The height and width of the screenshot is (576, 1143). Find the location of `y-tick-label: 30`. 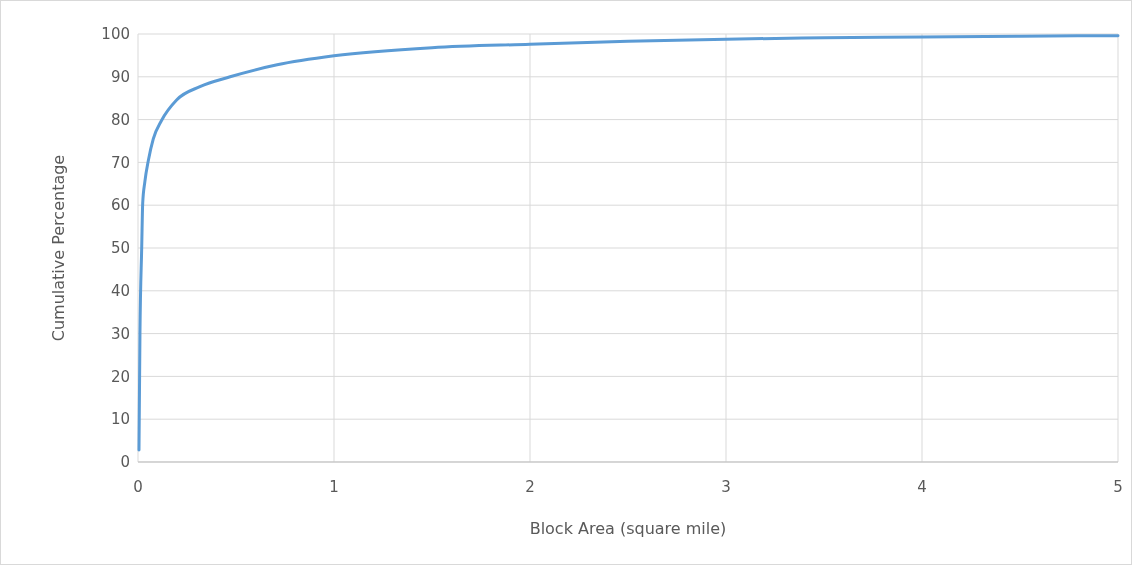

y-tick-label: 30 is located at coordinates (120, 333).